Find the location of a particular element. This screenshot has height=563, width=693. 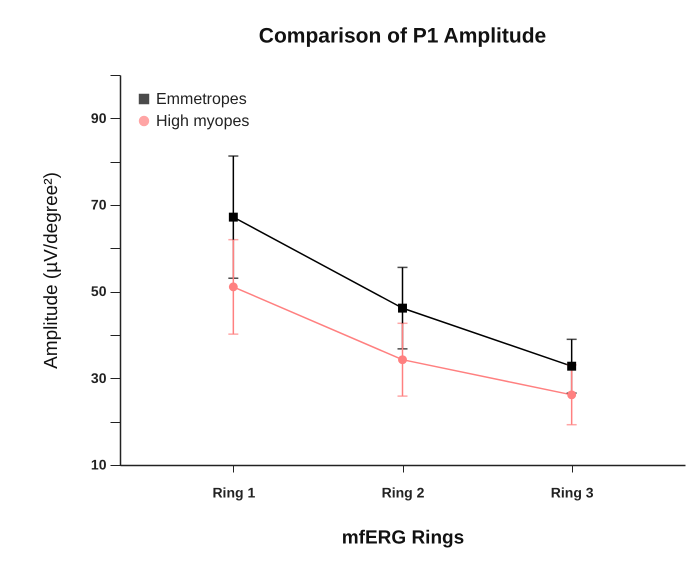

y-tick-label: 90 is located at coordinates (98, 118).